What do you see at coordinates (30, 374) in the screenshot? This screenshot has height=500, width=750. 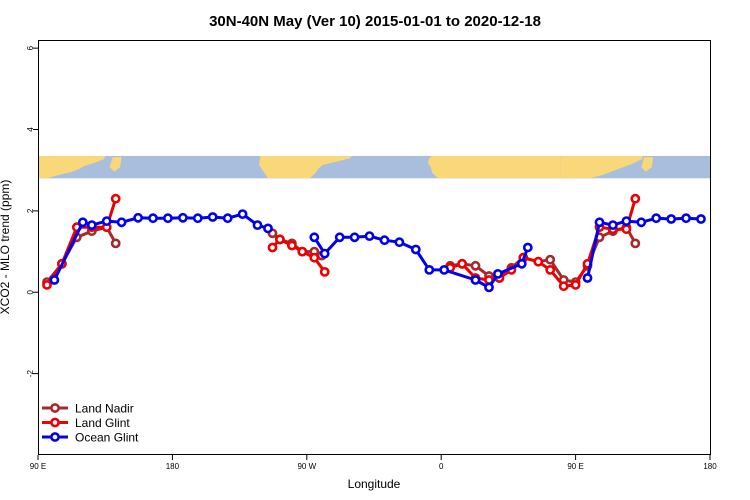 I see `y-tick-label: -2` at bounding box center [30, 374].